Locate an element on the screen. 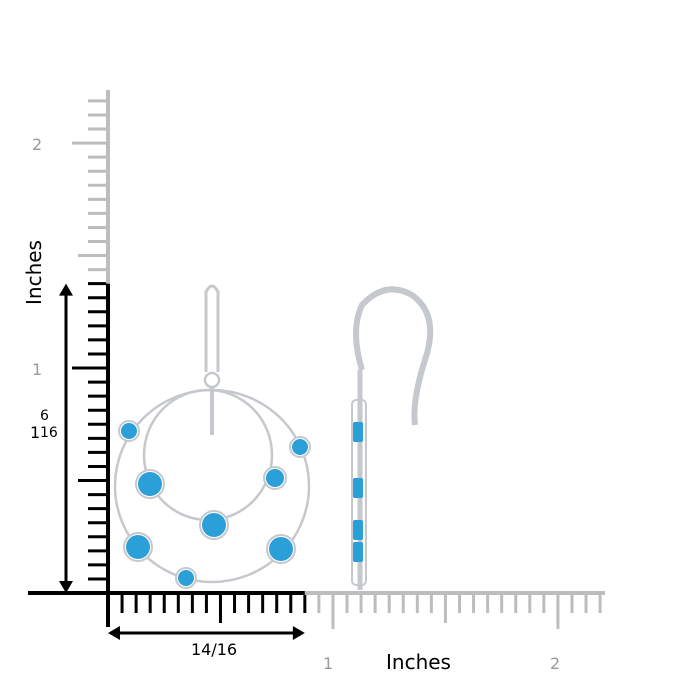  horizontal-tick-label-1: 1 is located at coordinates (328, 663).